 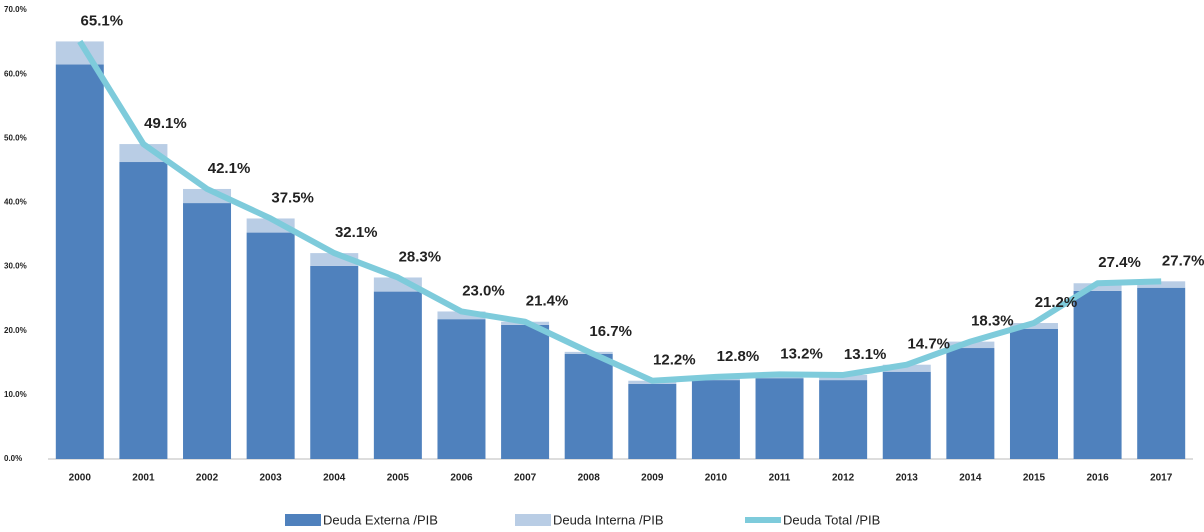 I want to click on data-label: 65.1%, so click(x=102, y=20).